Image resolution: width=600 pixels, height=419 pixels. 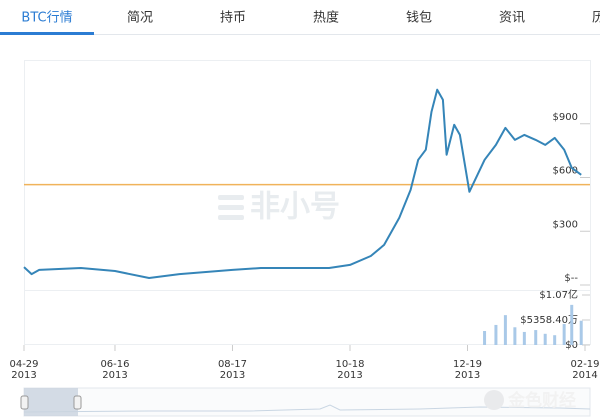 I want to click on x-tick-label: 12-19, so click(x=467, y=364).